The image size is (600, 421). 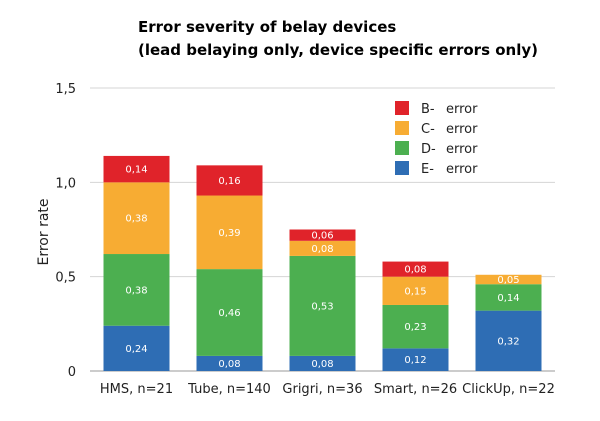 I want to click on y-tick-label: 0, so click(x=72, y=372).